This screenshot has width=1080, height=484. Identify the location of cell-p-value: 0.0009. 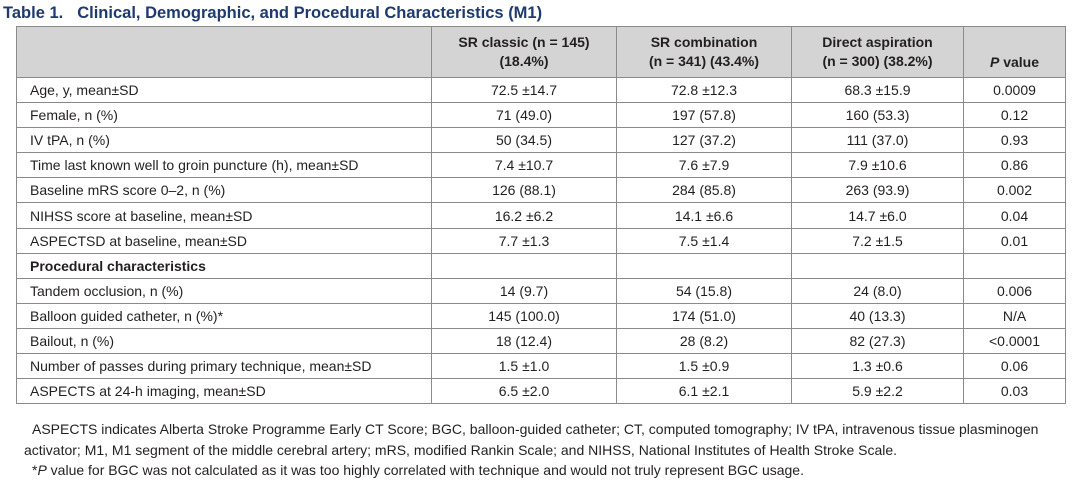
(1014, 90).